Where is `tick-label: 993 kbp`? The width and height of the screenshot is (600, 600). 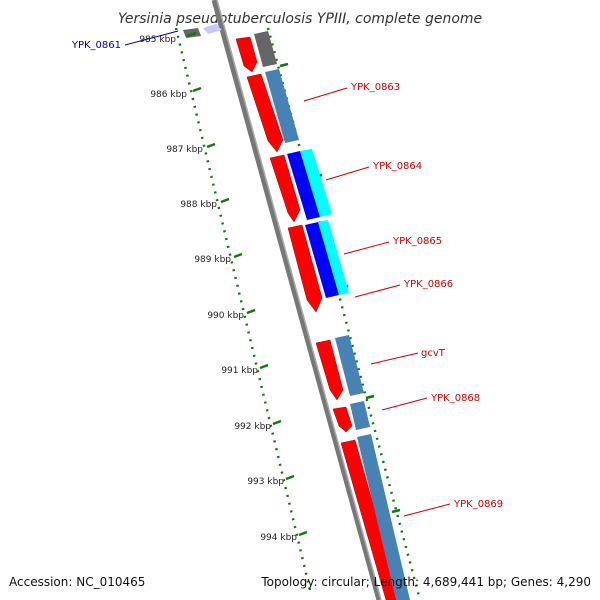
tick-label: 993 kbp is located at coordinates (265, 482).